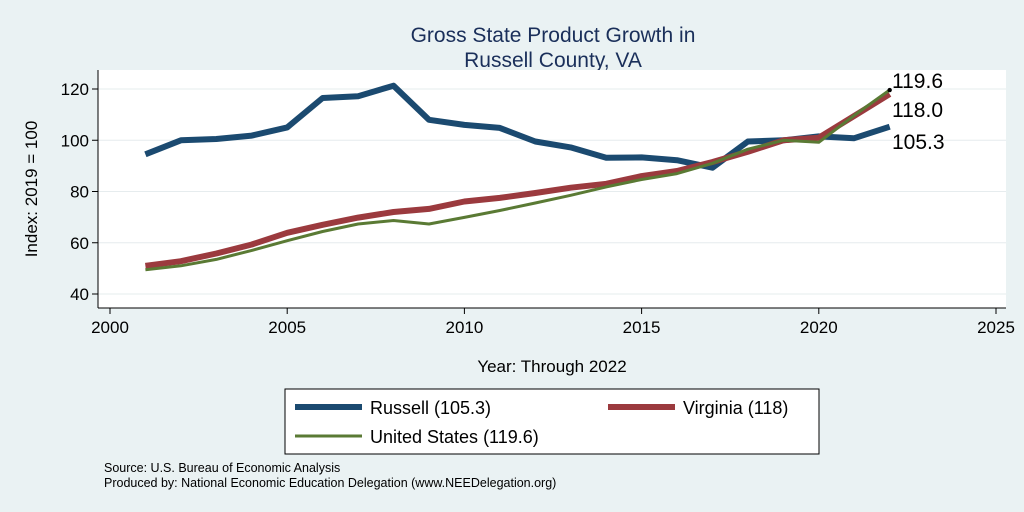 The image size is (1024, 512). I want to click on y-tick-label-80: 80, so click(79, 192).